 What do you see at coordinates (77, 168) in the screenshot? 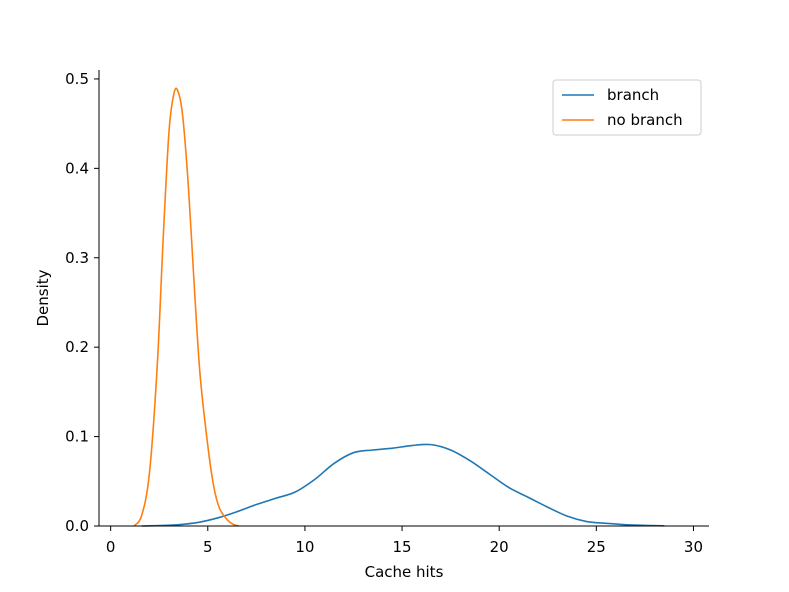
I see `y-tick-label: 0.4` at bounding box center [77, 168].